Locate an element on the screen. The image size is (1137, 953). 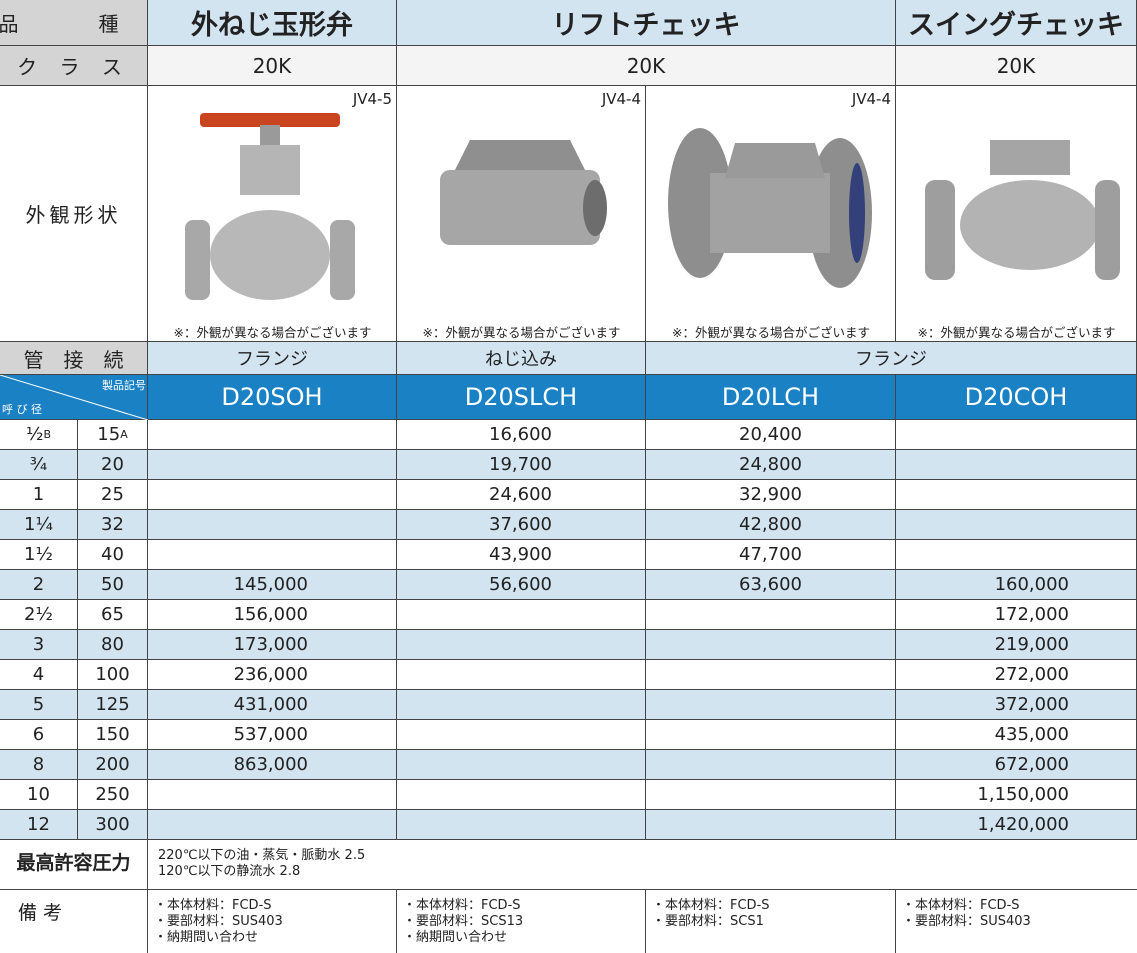
size-mm: 25 is located at coordinates (113, 495).